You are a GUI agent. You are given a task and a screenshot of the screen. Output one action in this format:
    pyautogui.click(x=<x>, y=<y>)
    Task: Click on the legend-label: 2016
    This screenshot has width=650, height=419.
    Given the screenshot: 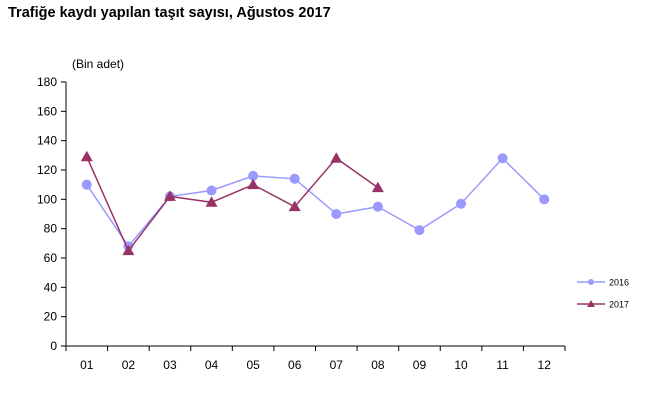 What is the action you would take?
    pyautogui.click(x=619, y=283)
    